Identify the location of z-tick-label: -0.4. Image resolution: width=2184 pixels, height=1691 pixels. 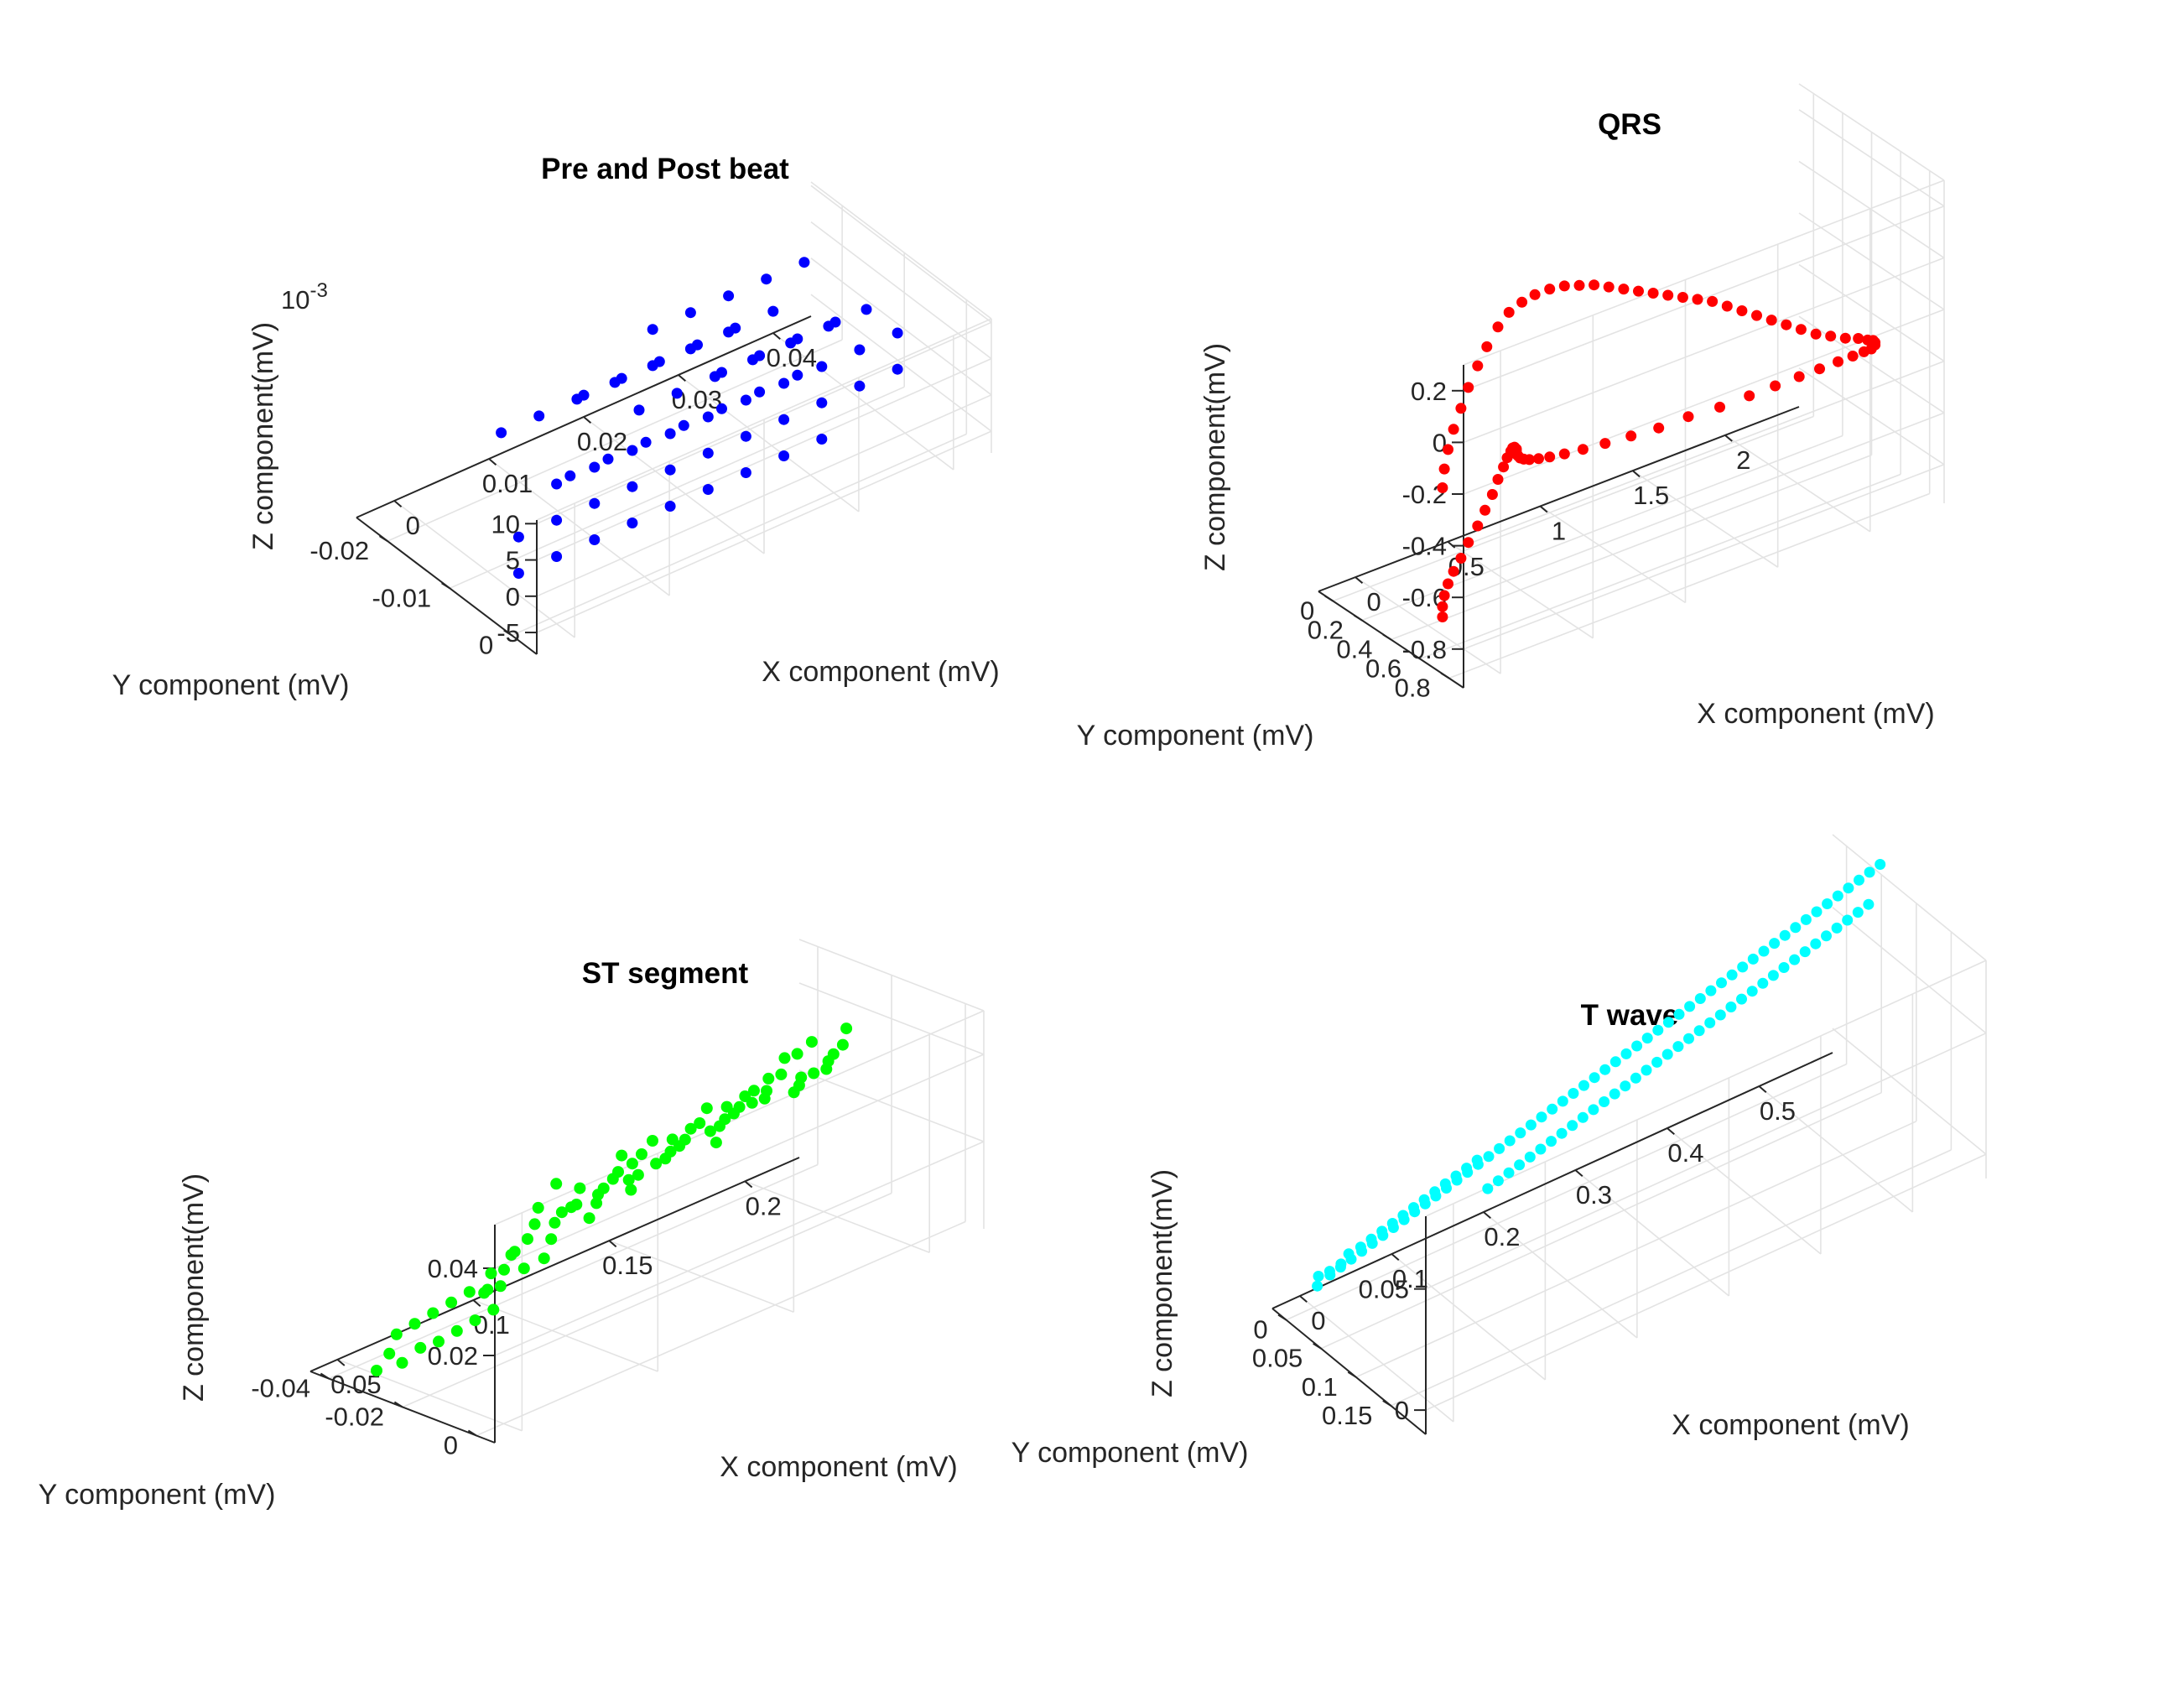
(1424, 546).